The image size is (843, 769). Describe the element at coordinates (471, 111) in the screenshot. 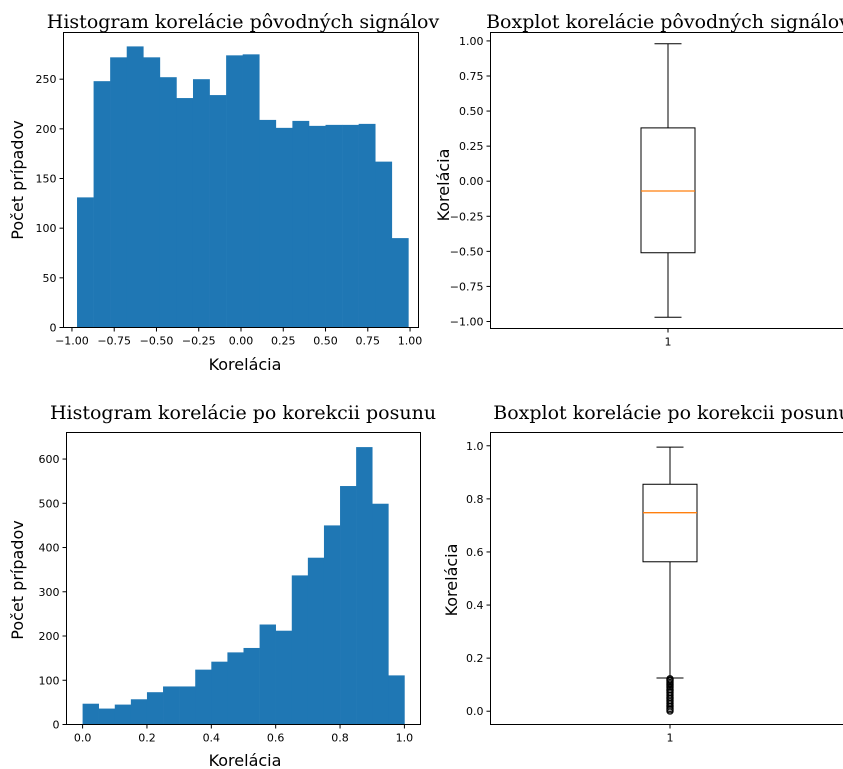

I see `y-tick-label: 0.50` at that location.